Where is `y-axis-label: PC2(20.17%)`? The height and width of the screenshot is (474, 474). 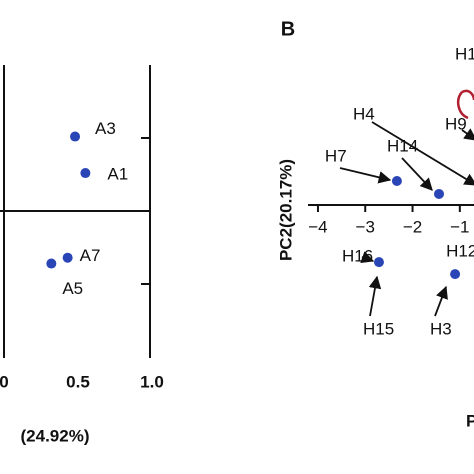 y-axis-label: PC2(20.17%) is located at coordinates (285, 210).